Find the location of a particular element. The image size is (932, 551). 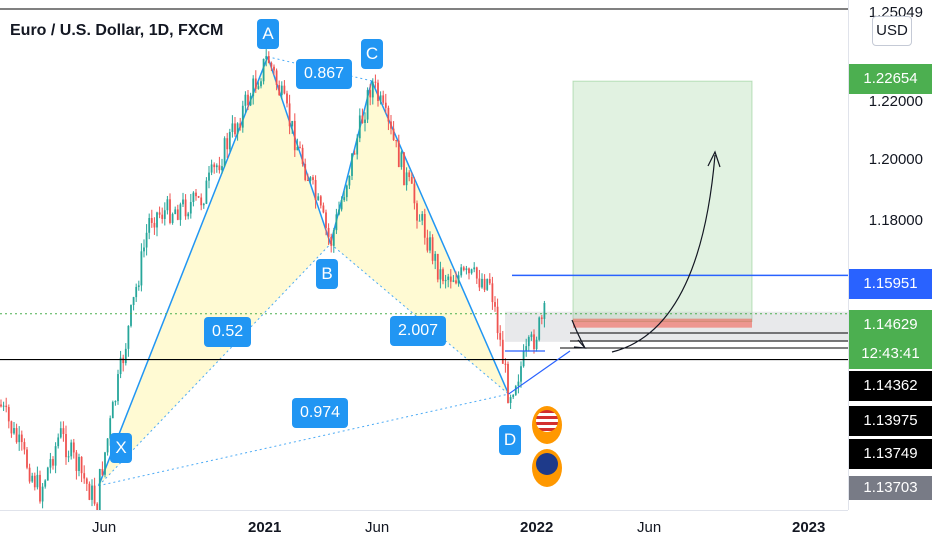

time-tick: 2021 is located at coordinates (265, 527).